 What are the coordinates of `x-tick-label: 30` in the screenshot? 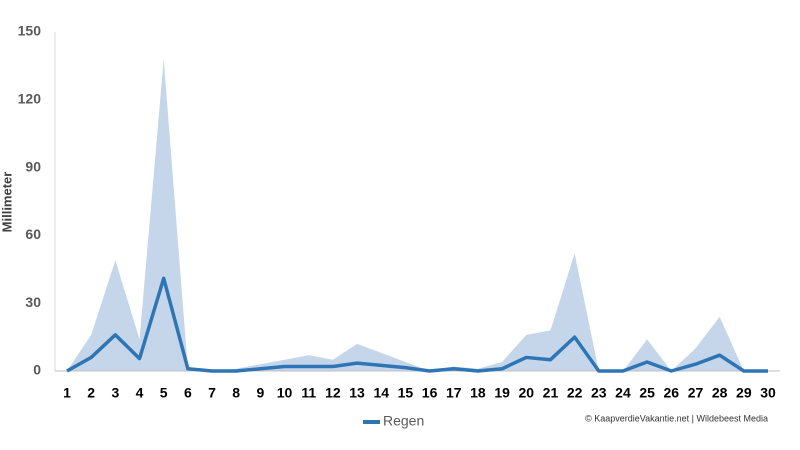 It's located at (768, 393).